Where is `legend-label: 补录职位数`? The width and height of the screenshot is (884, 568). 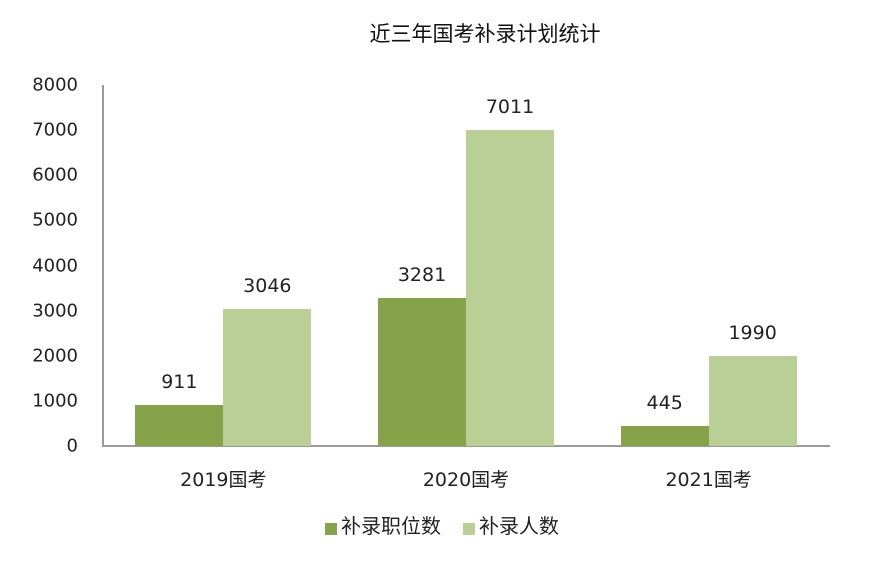 legend-label: 补录职位数 is located at coordinates (391, 526).